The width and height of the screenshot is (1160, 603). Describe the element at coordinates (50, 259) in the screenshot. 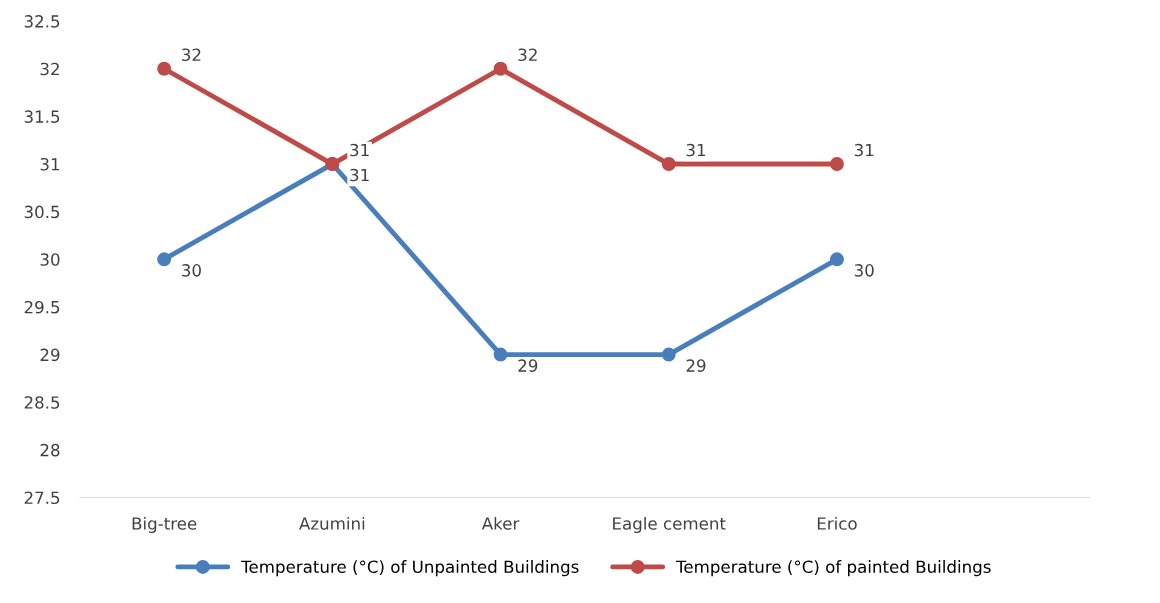

I see `y-tick-label: 30` at that location.